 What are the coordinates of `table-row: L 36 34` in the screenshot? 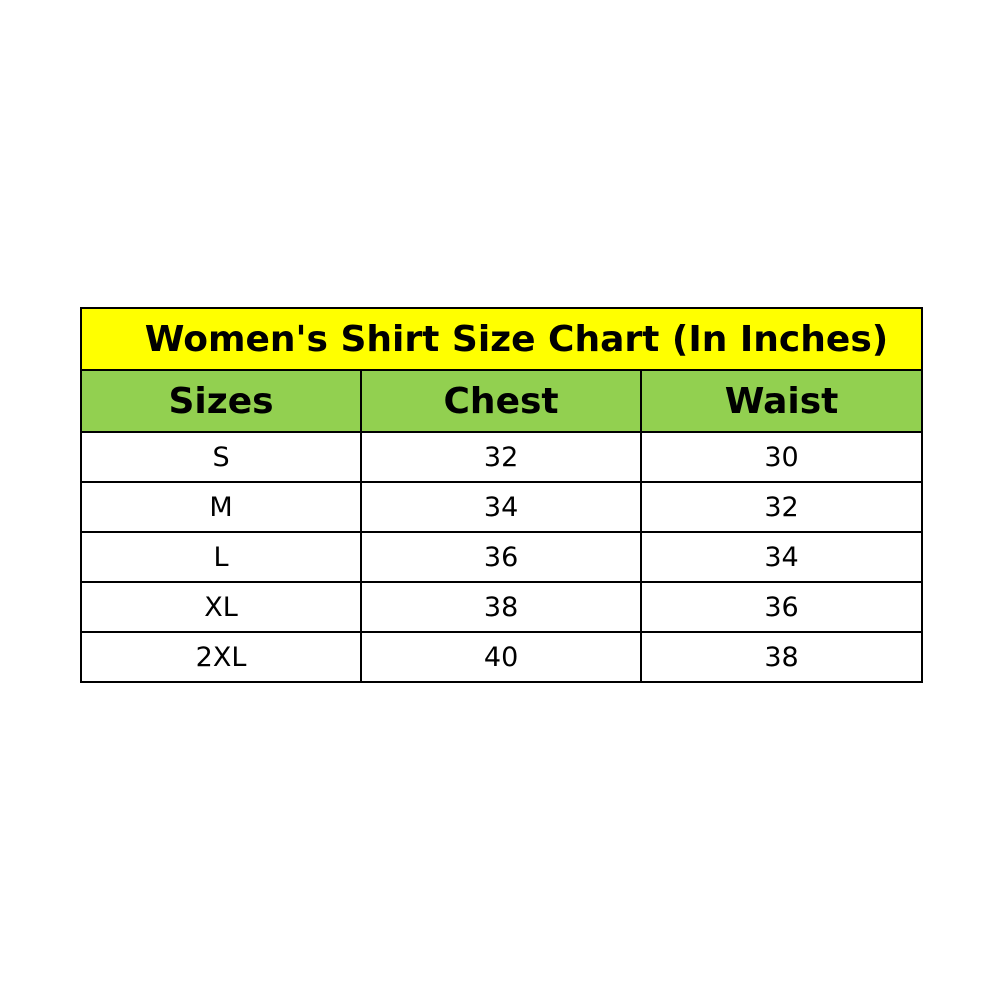 It's located at (501, 557).